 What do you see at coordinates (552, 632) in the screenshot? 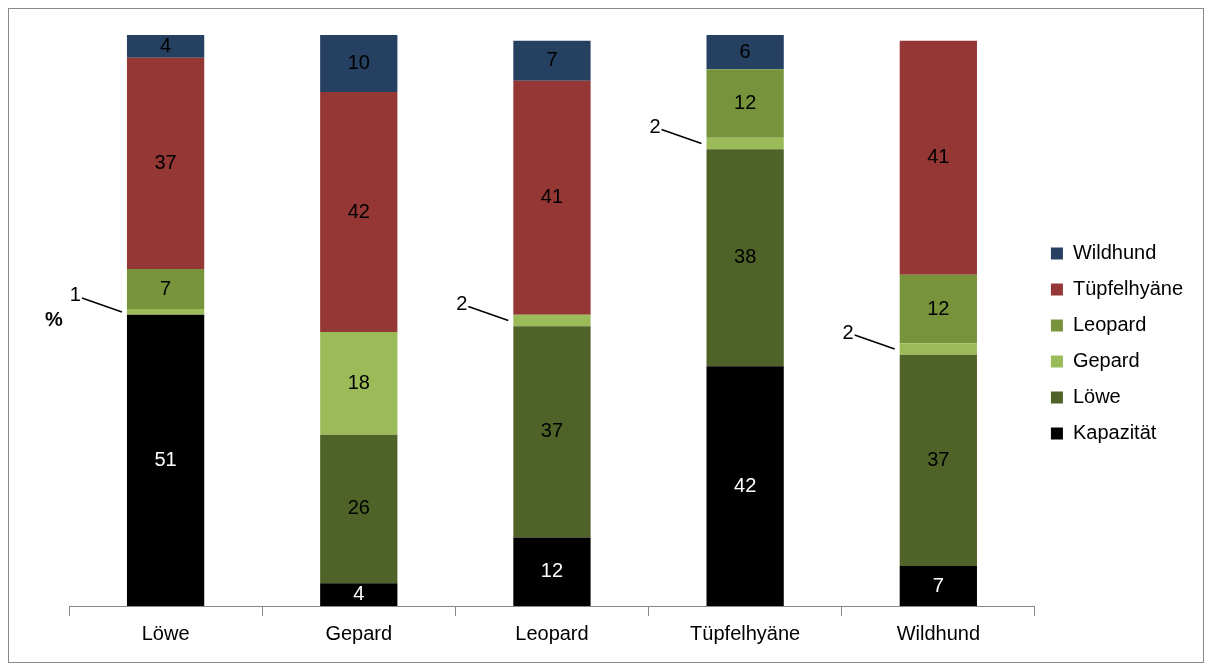
I see `x-tick-label: Leopard` at bounding box center [552, 632].